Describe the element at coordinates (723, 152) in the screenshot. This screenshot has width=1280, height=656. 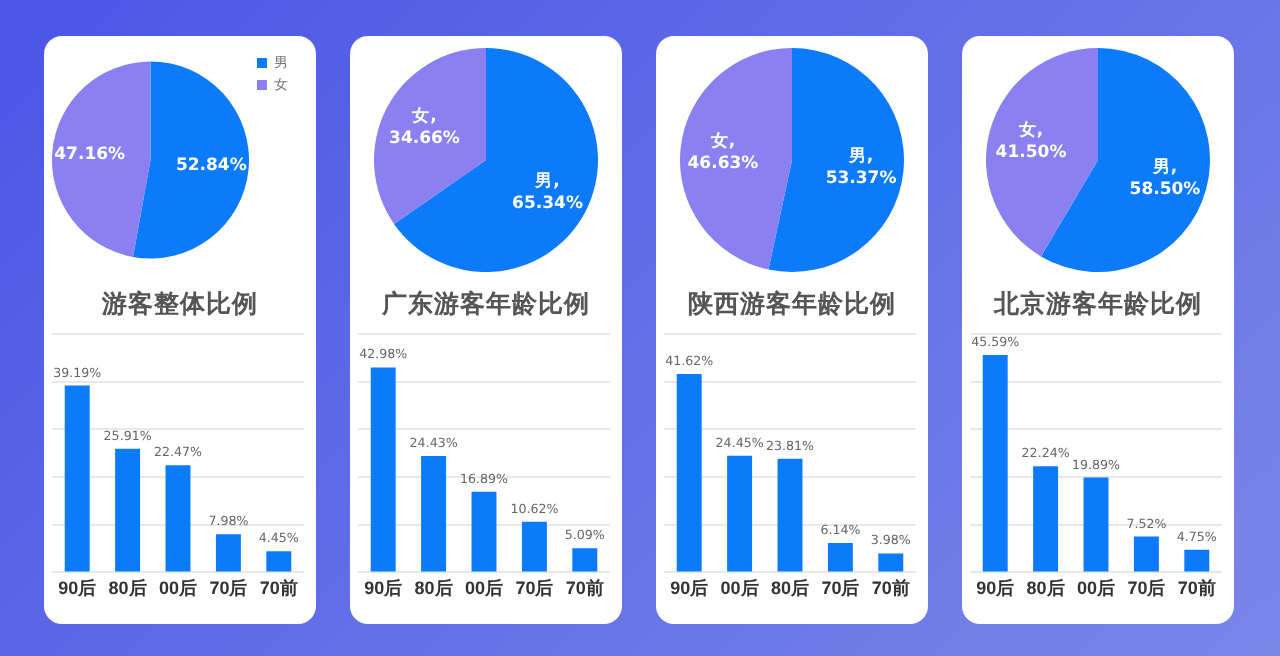
I see `slice-label: 女, 46.63%` at that location.